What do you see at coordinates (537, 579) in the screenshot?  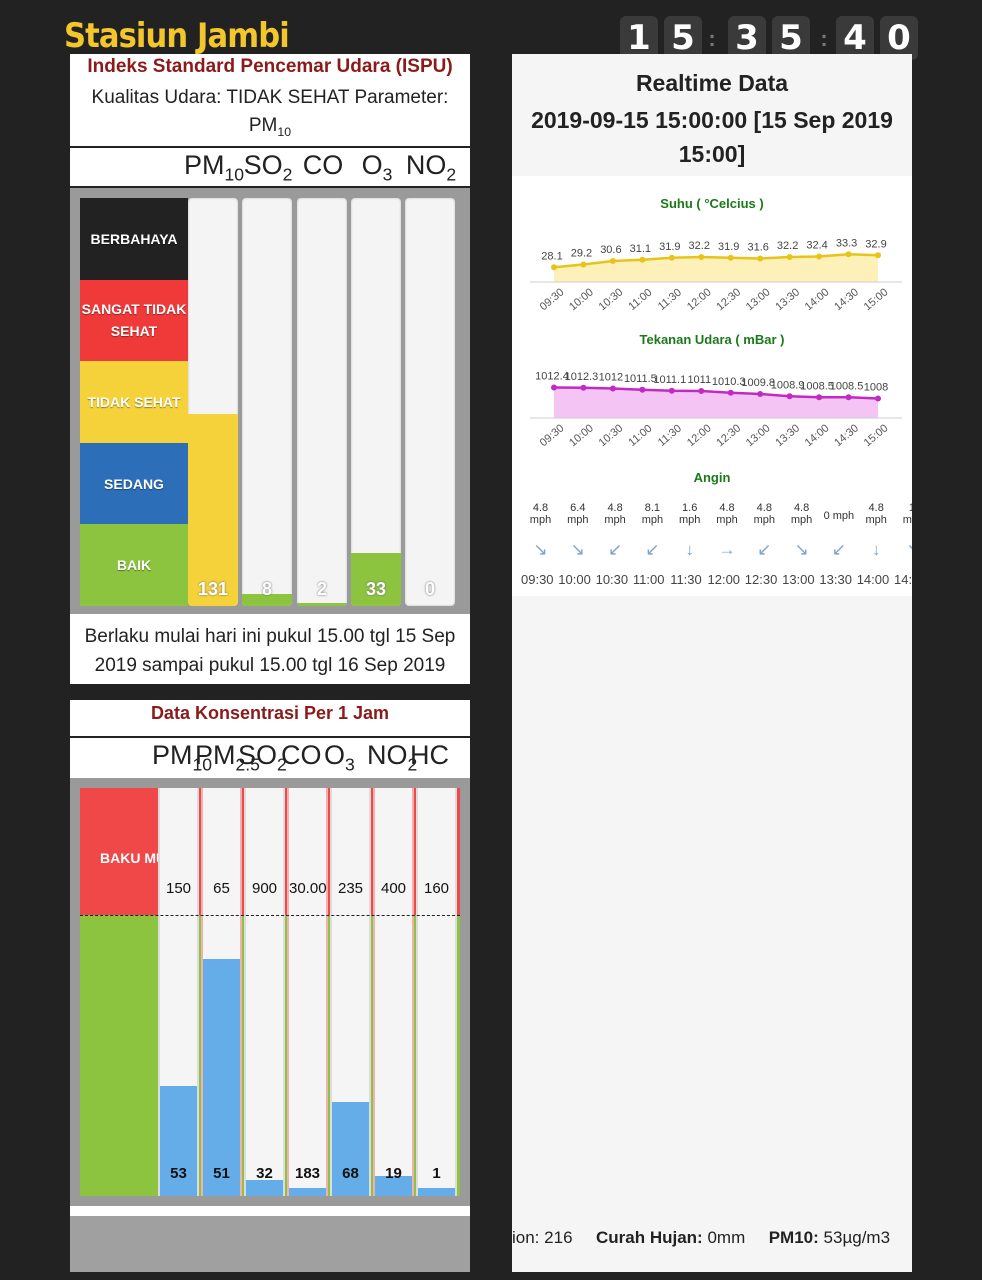 I see `wind-time: 09:30` at bounding box center [537, 579].